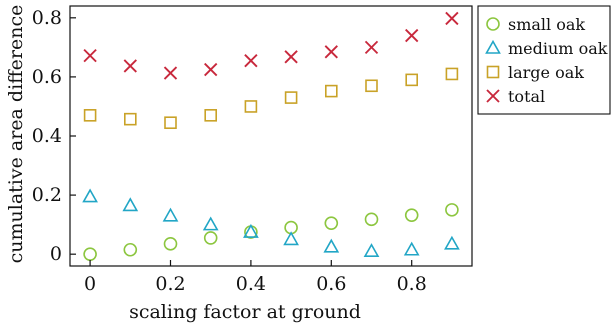 The width and height of the screenshot is (614, 330). I want to click on y-tick-label: 0, so click(56, 254).